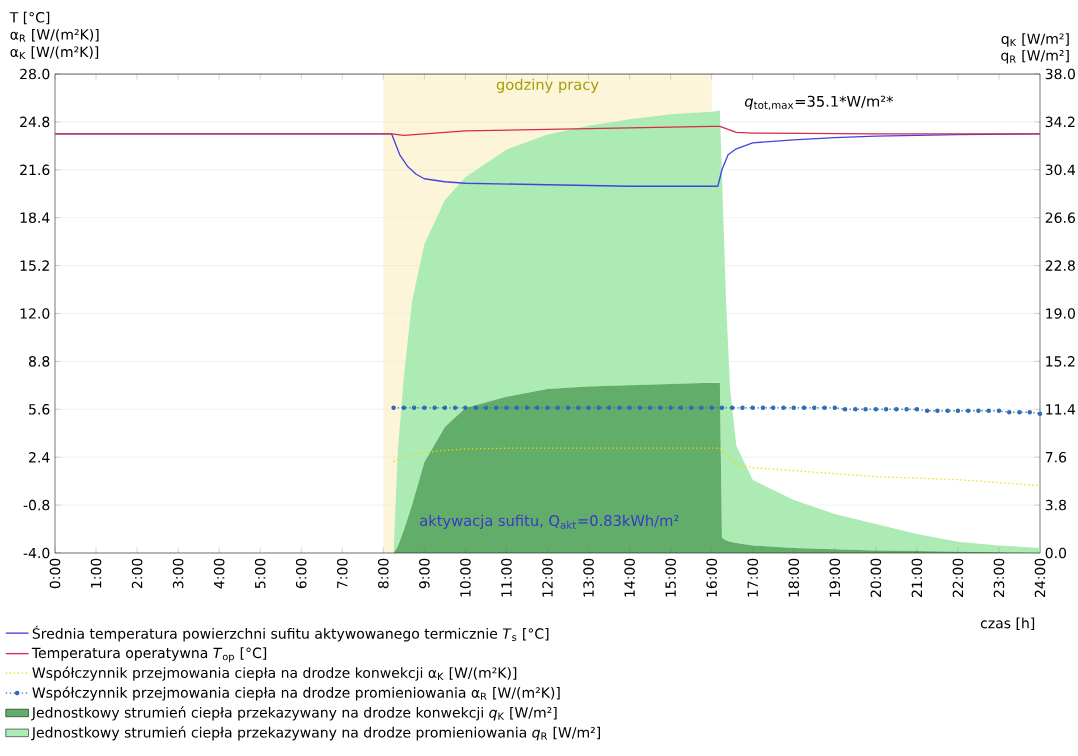 The height and width of the screenshot is (756, 1078). What do you see at coordinates (301, 573) in the screenshot?
I see `x-tick-label: 6:00` at bounding box center [301, 573].